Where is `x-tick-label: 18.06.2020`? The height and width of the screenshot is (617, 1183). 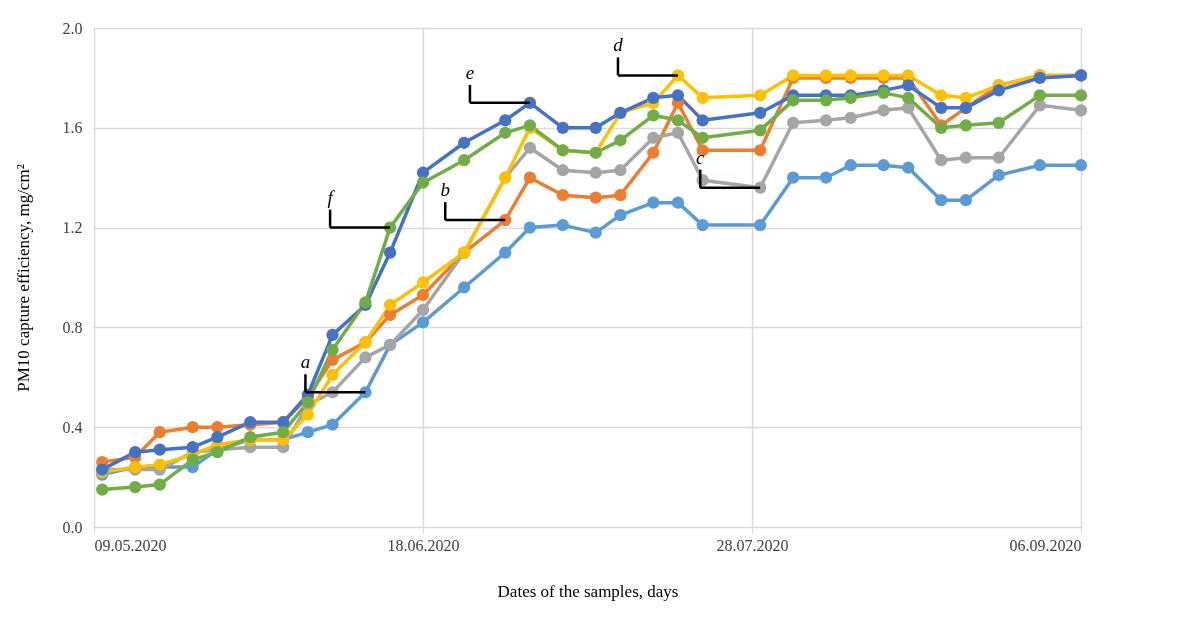 x-tick-label: 18.06.2020 is located at coordinates (423, 545).